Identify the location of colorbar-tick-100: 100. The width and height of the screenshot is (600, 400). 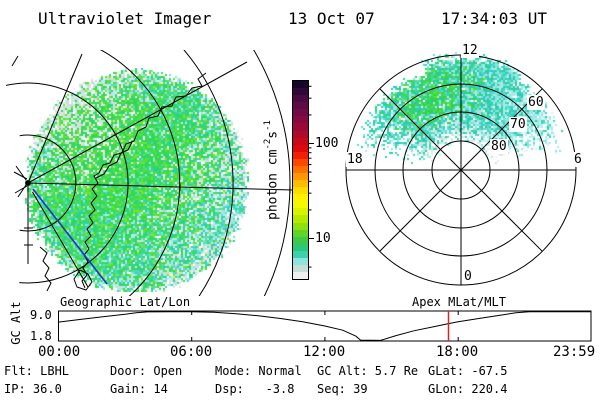
(327, 143).